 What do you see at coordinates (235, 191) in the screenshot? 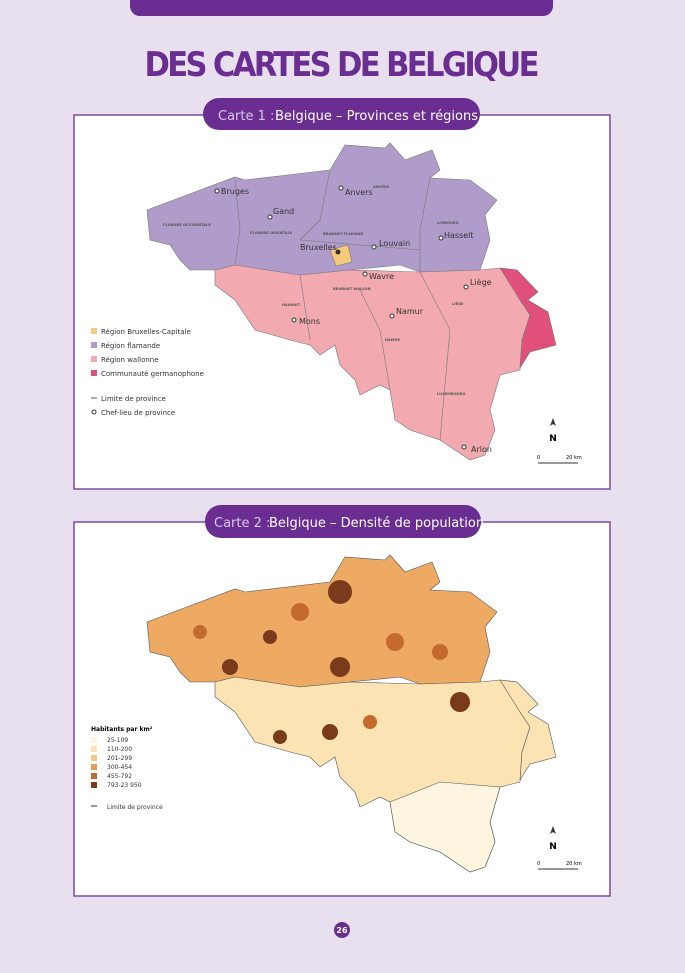
I see `city: Bruges` at bounding box center [235, 191].